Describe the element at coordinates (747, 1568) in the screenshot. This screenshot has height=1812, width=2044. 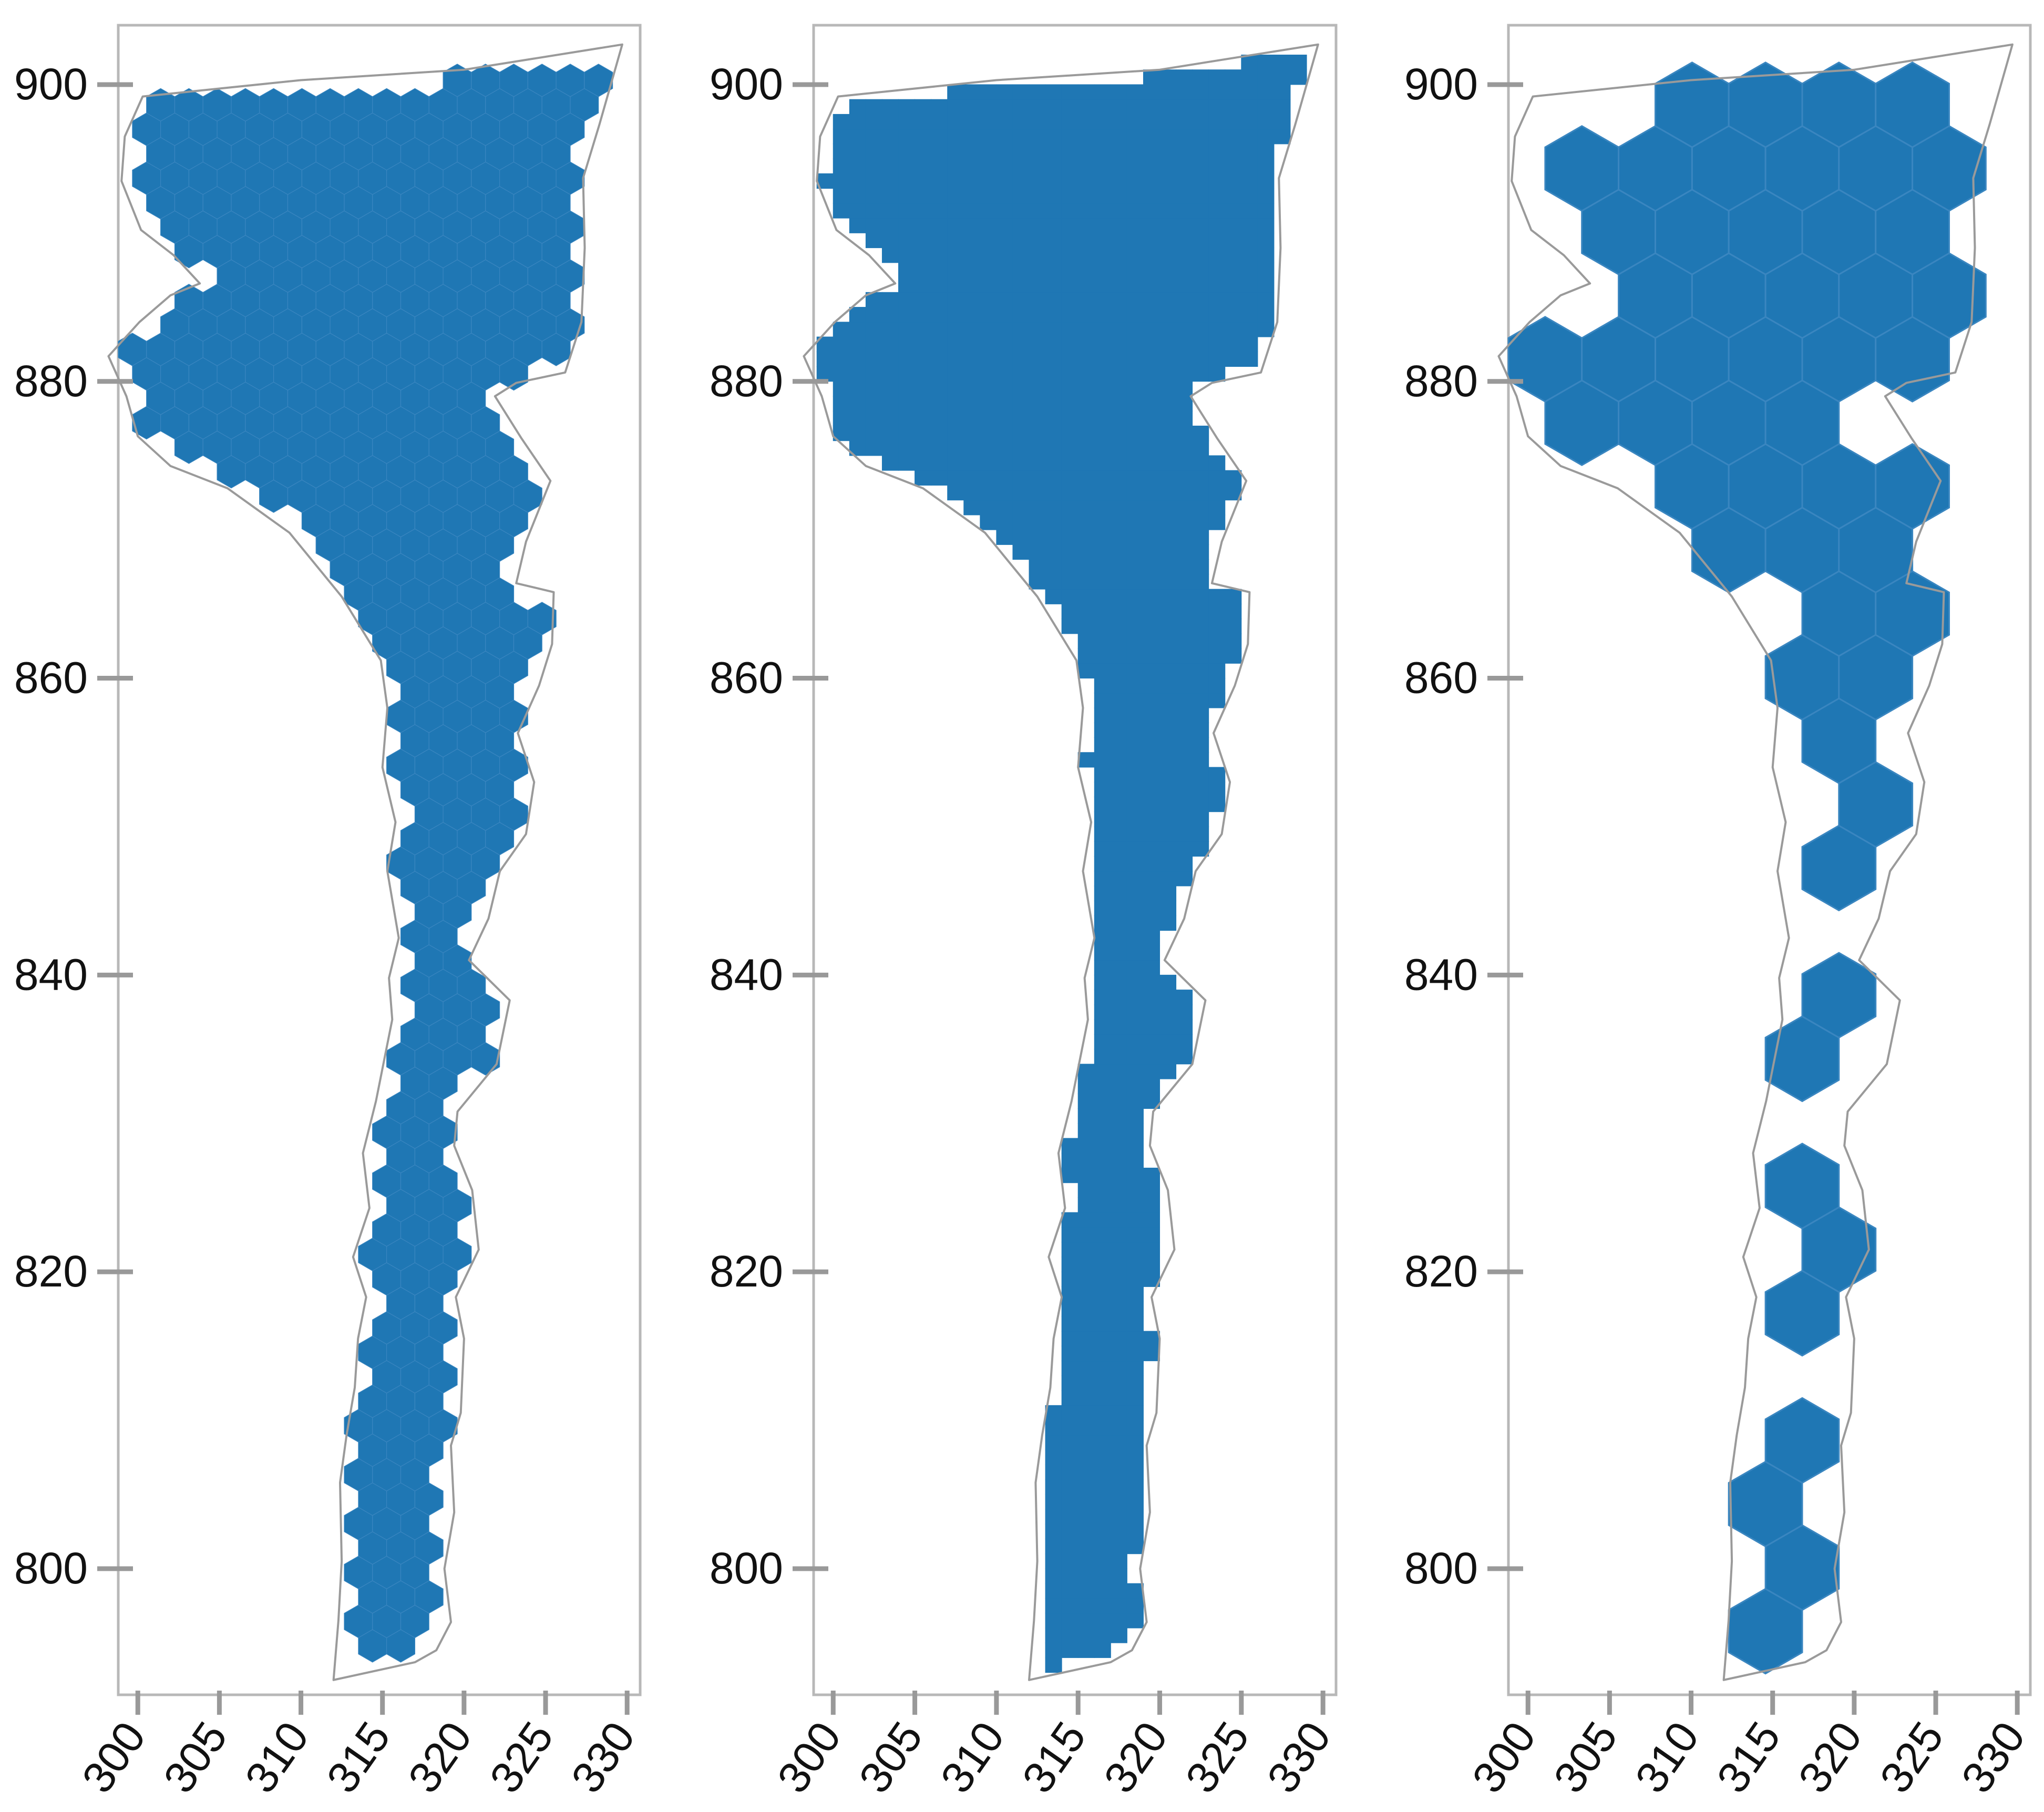
I see `y-tick-label: 800` at that location.